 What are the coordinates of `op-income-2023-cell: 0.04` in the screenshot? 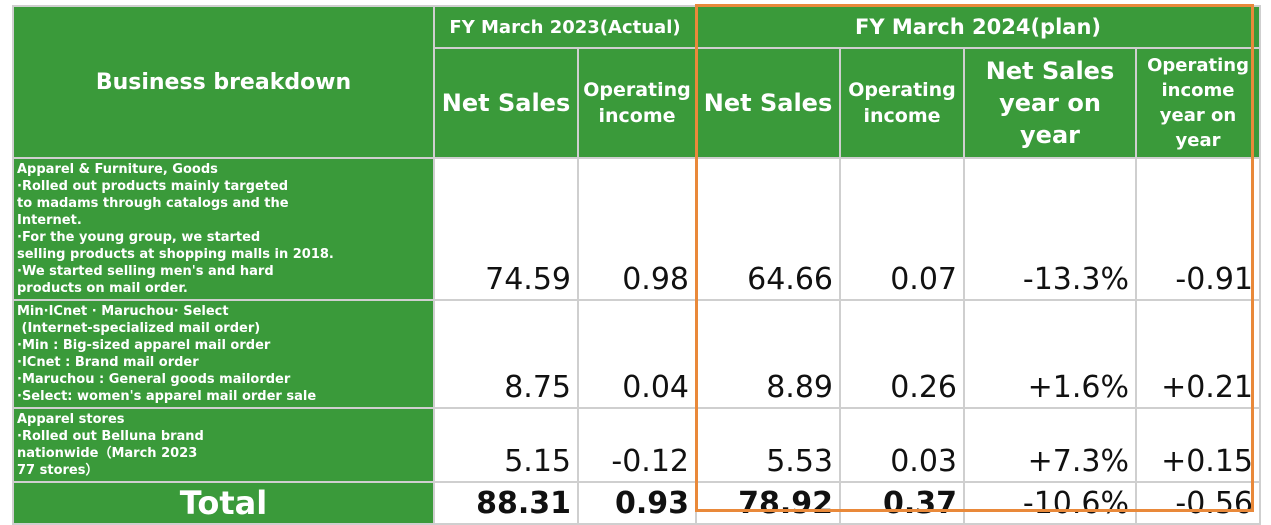 It's located at (637, 354).